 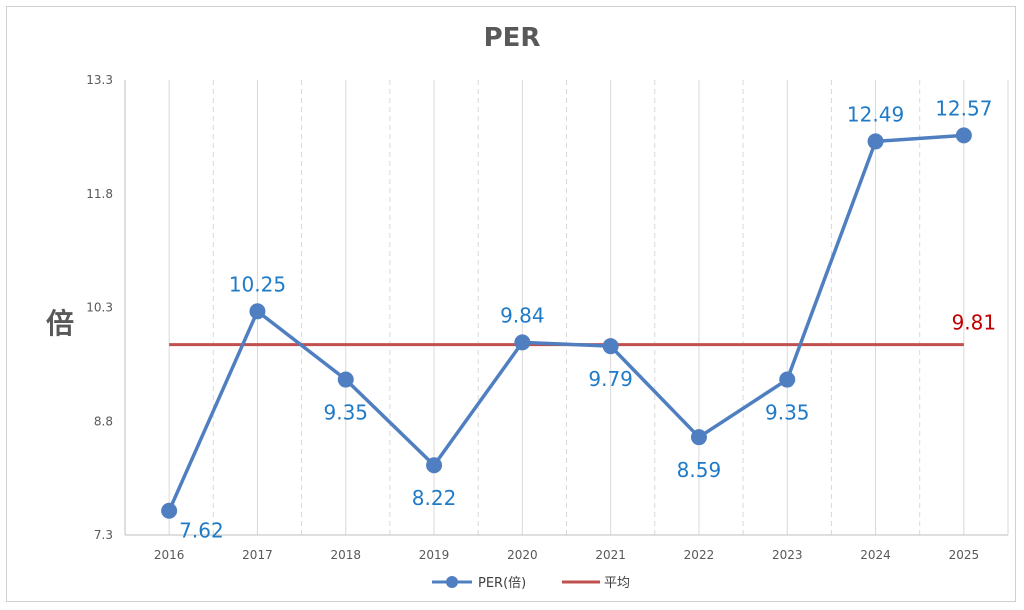 I want to click on legend-per-swatch-marker, so click(x=452, y=582).